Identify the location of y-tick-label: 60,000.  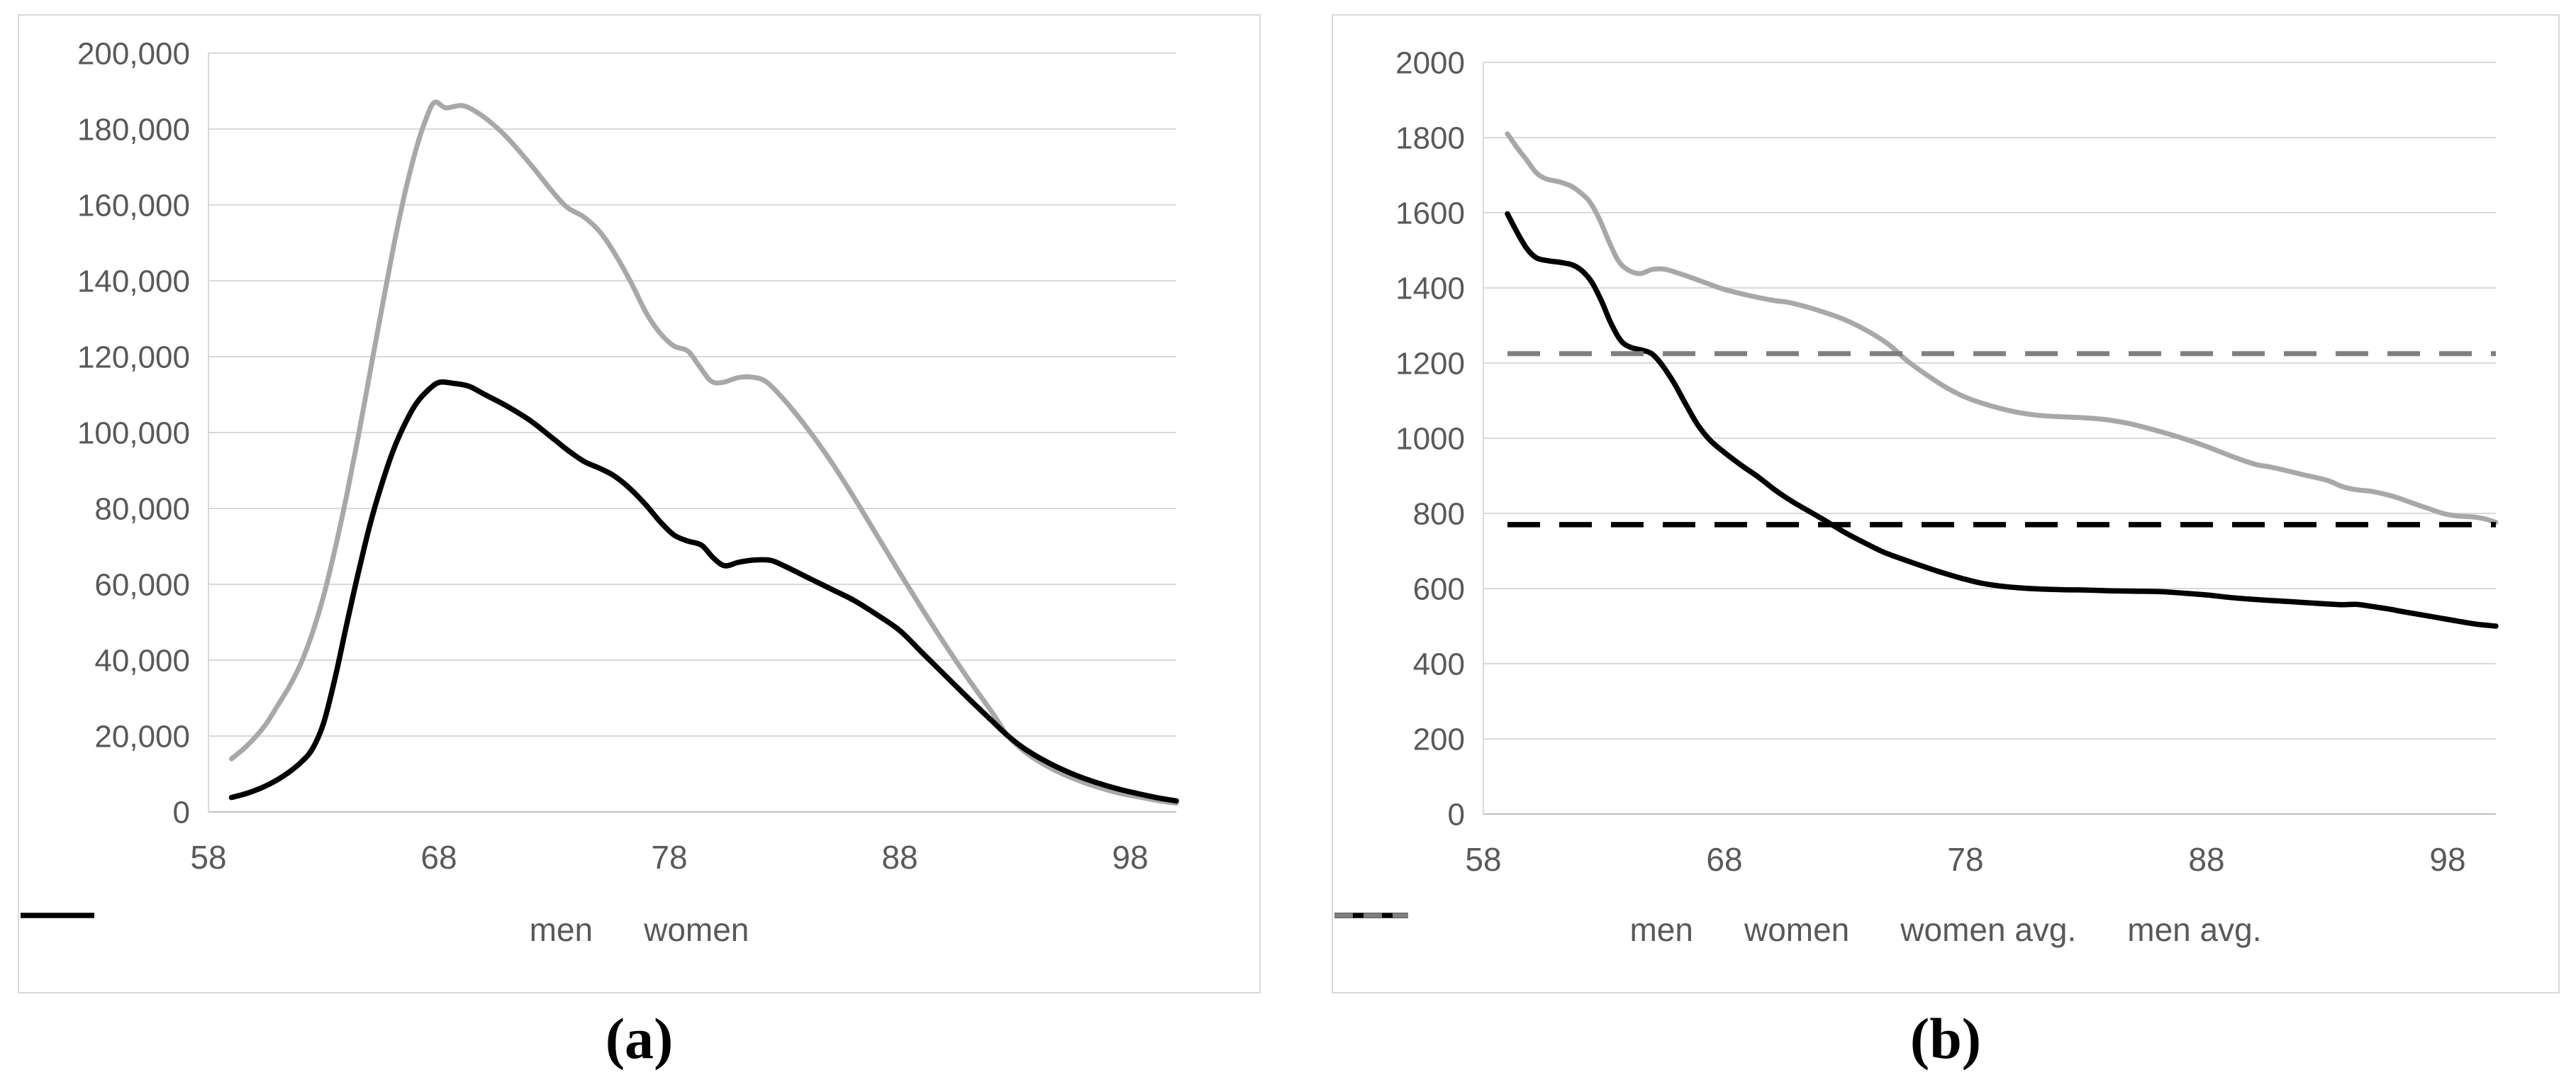
(142, 584).